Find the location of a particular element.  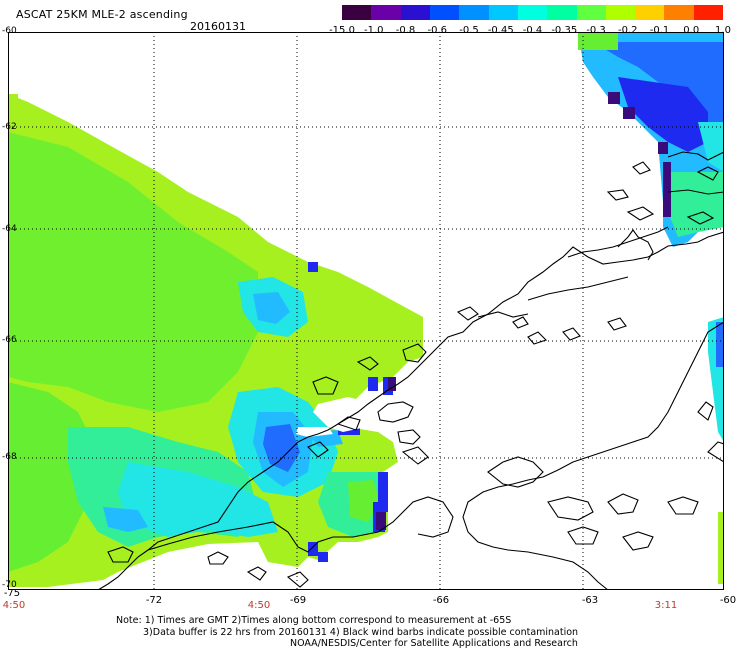

colorbar is located at coordinates (533, 12).